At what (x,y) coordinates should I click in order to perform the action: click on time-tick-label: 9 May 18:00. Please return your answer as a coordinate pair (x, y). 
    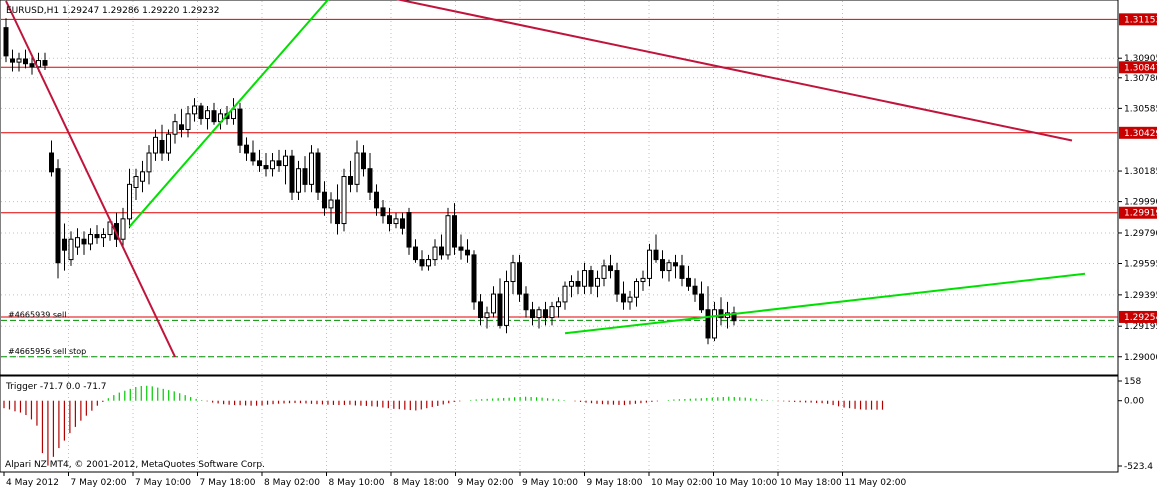
    Looking at the image, I should click on (615, 483).